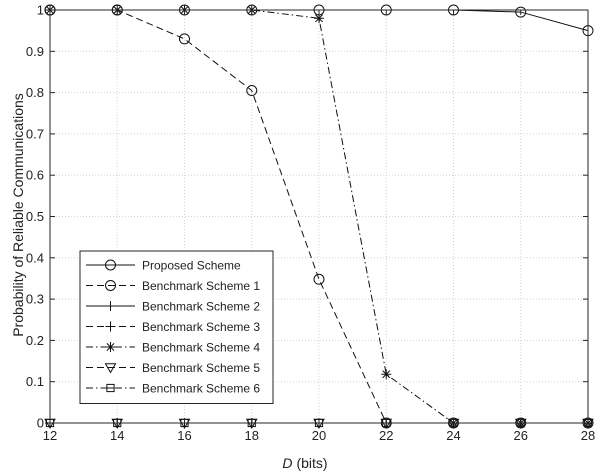  I want to click on y-tick-label: 0.3, so click(35, 299).